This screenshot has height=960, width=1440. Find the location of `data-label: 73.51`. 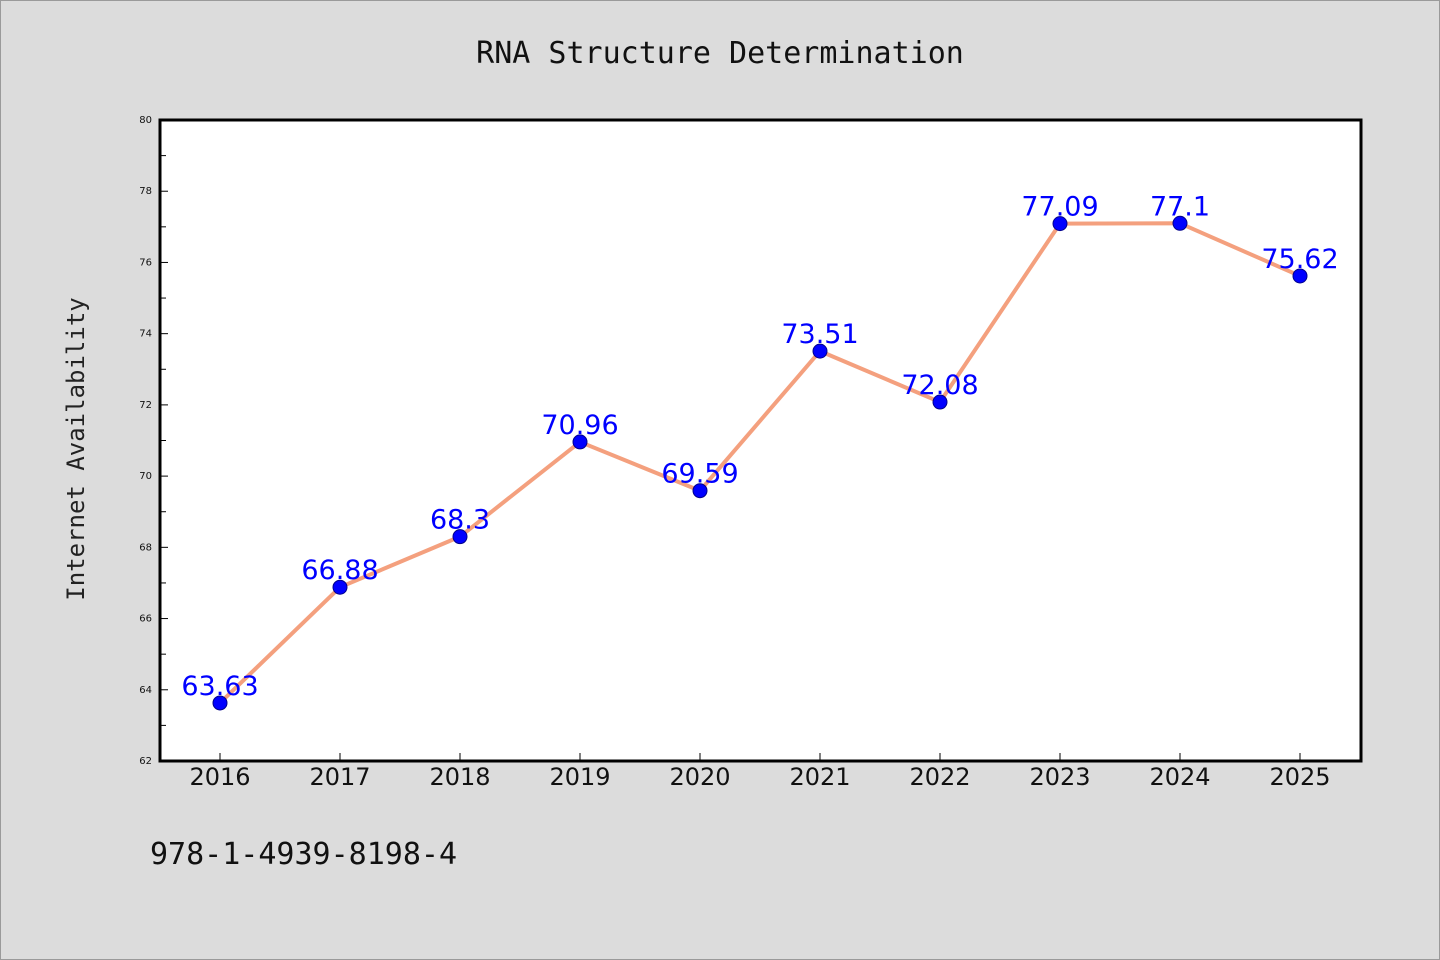

data-label: 73.51 is located at coordinates (819, 334).